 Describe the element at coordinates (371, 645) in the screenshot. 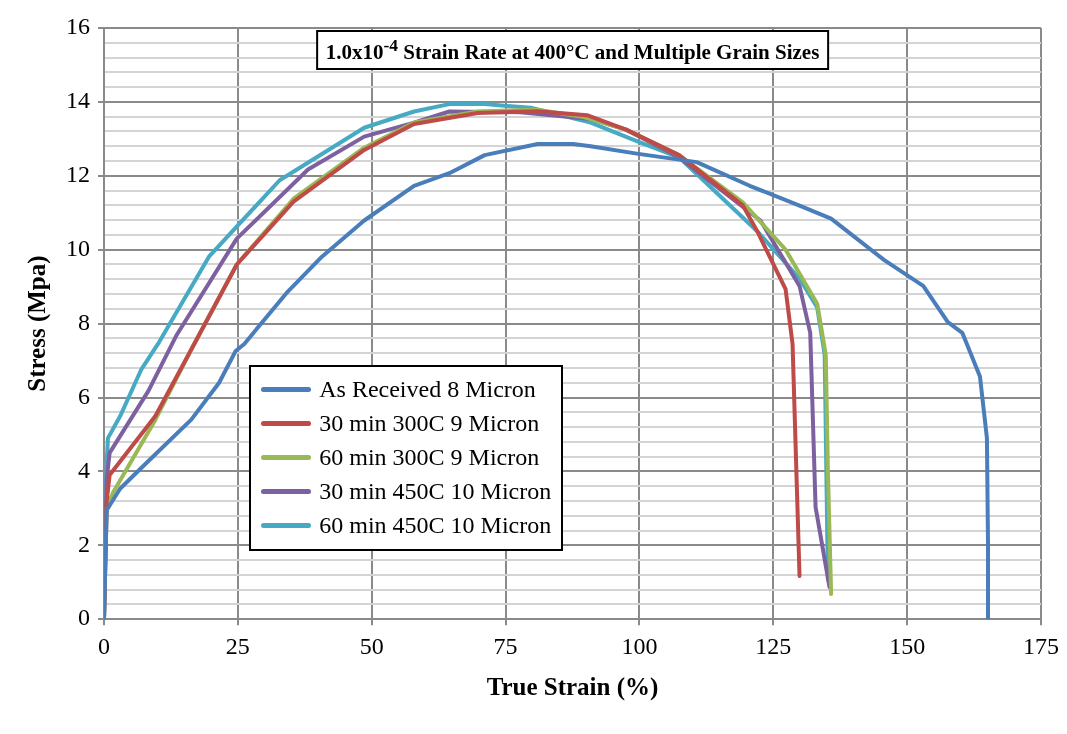

I see `x-tick-label: 50` at that location.